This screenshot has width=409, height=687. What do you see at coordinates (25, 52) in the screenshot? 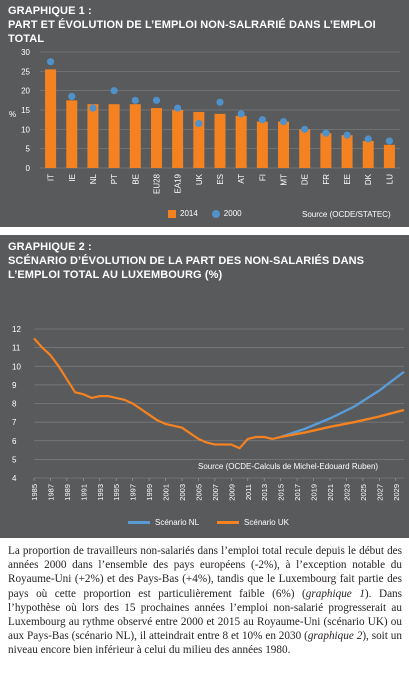
I see `y-tick-label: 30` at bounding box center [25, 52].